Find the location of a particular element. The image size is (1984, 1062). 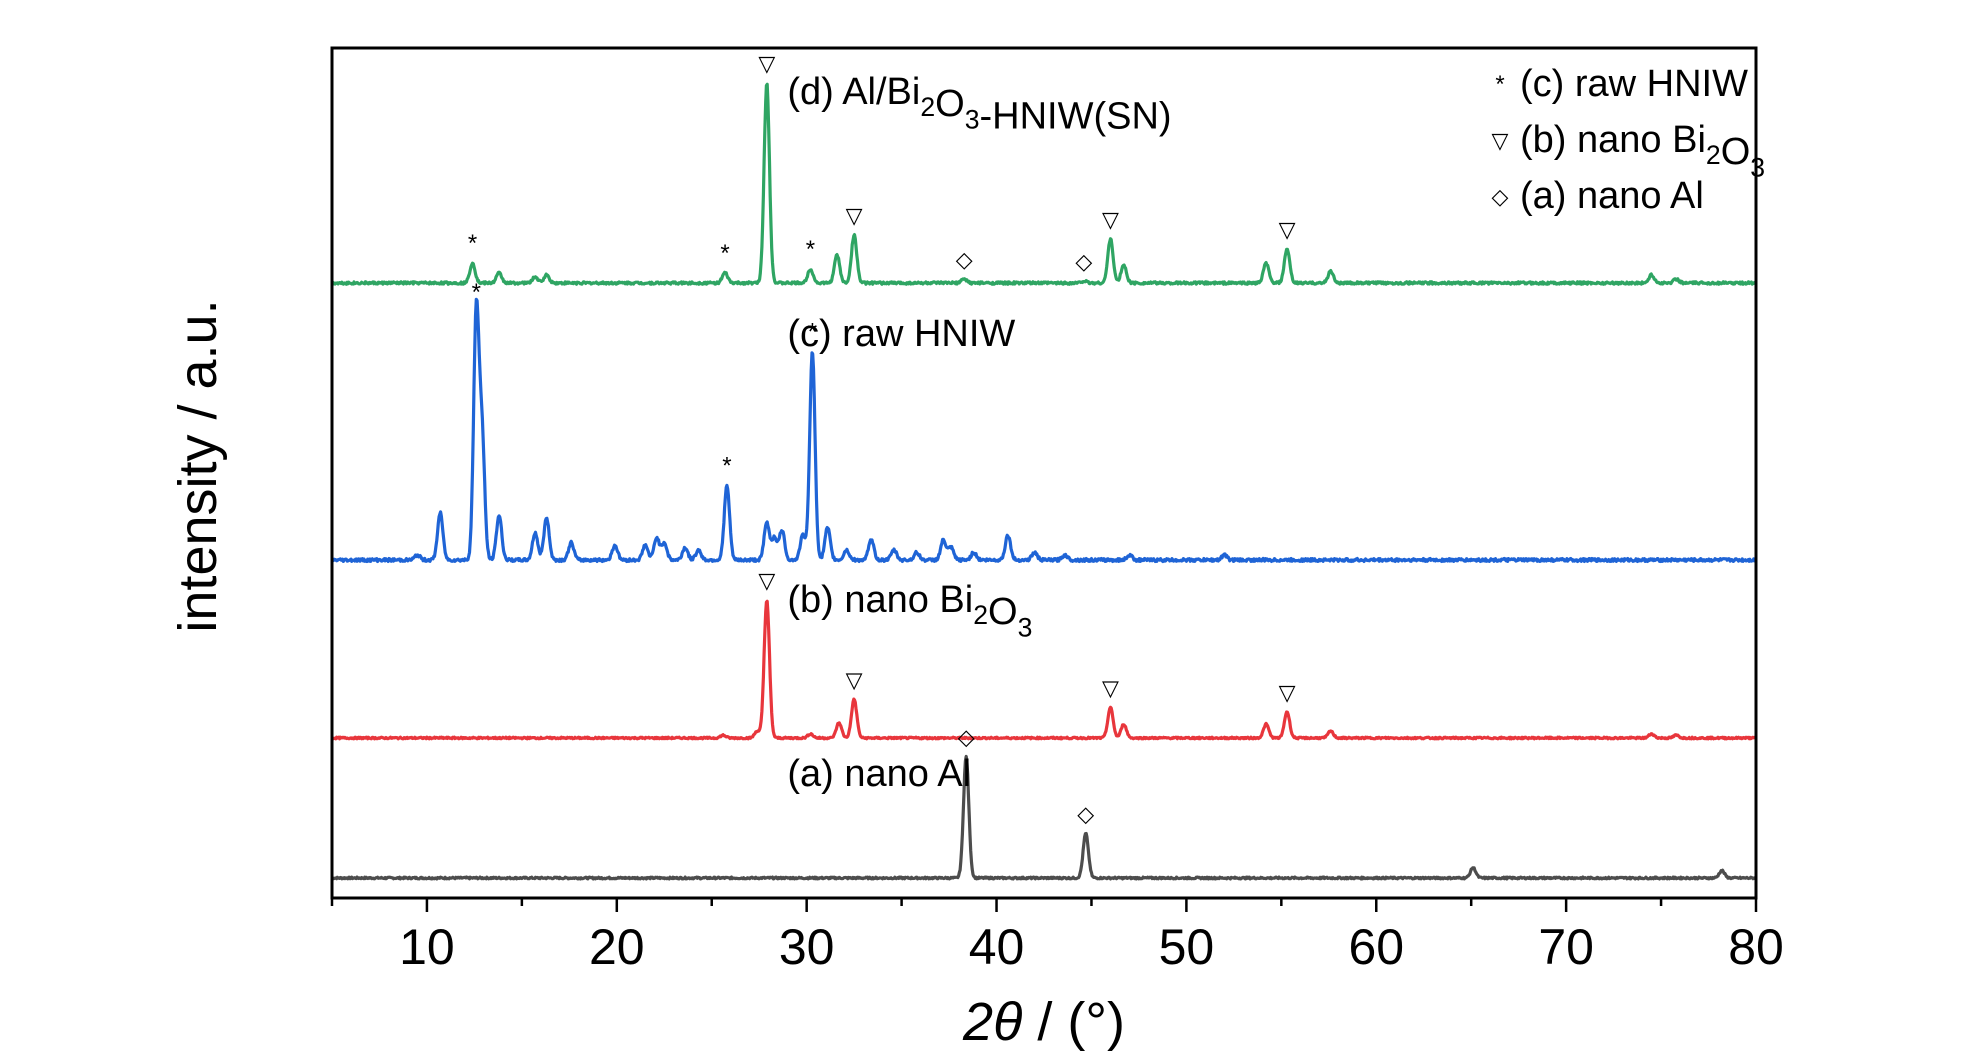

x-tick-label: 20 is located at coordinates (617, 947).